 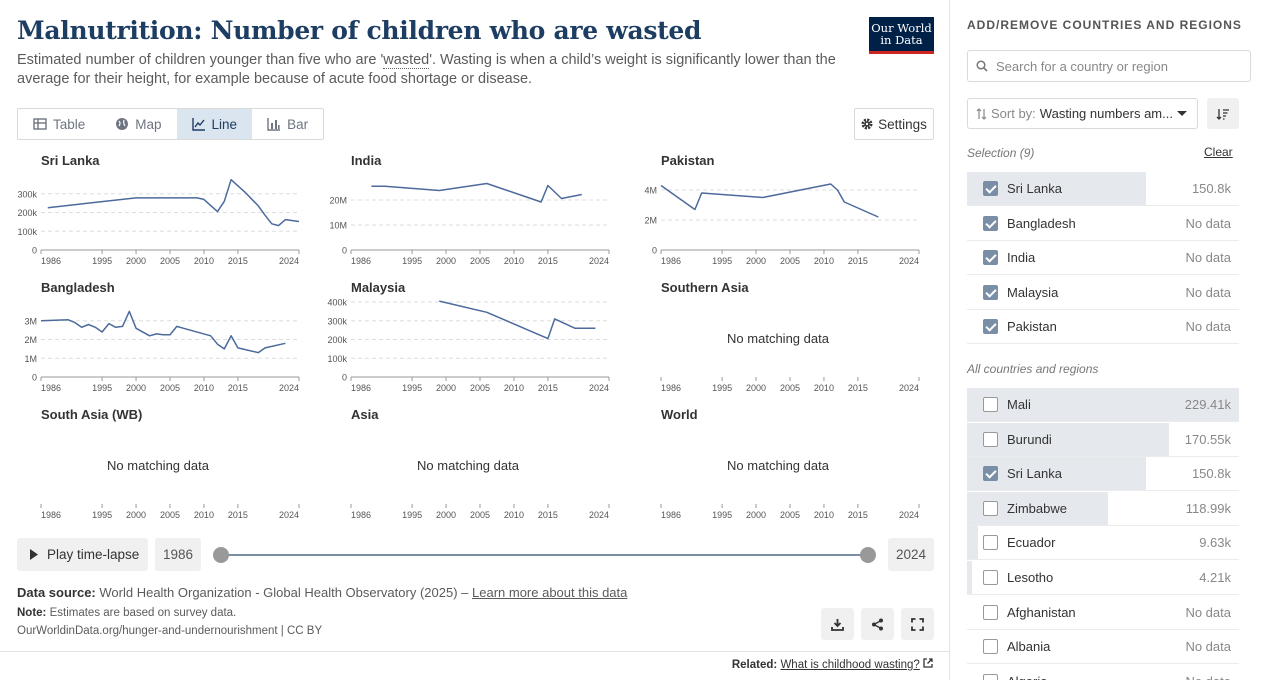 What do you see at coordinates (917, 624) in the screenshot?
I see `fullscreen-button` at bounding box center [917, 624].